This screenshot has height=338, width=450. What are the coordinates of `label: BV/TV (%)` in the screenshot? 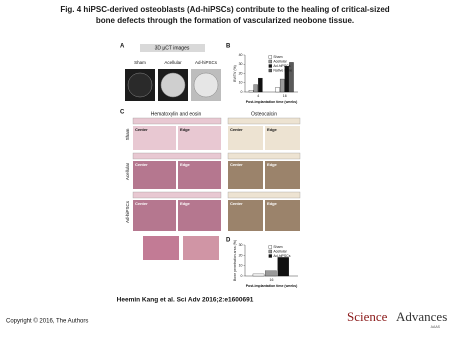 It's located at (235, 73).